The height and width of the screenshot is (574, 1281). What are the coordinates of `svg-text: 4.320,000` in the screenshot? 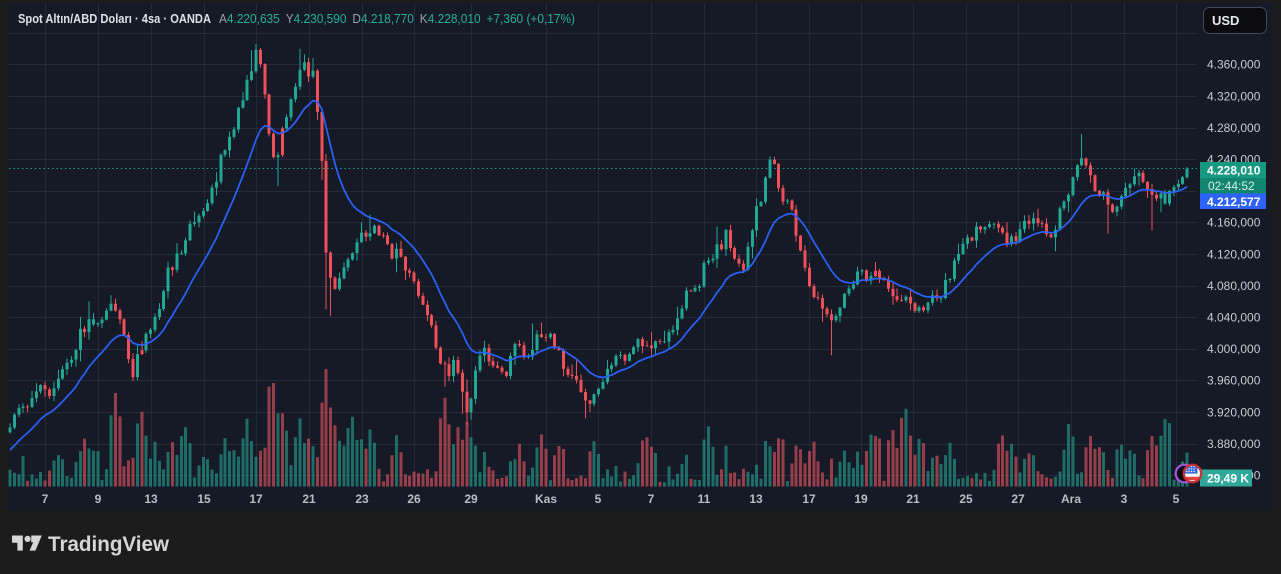 It's located at (1234, 96).